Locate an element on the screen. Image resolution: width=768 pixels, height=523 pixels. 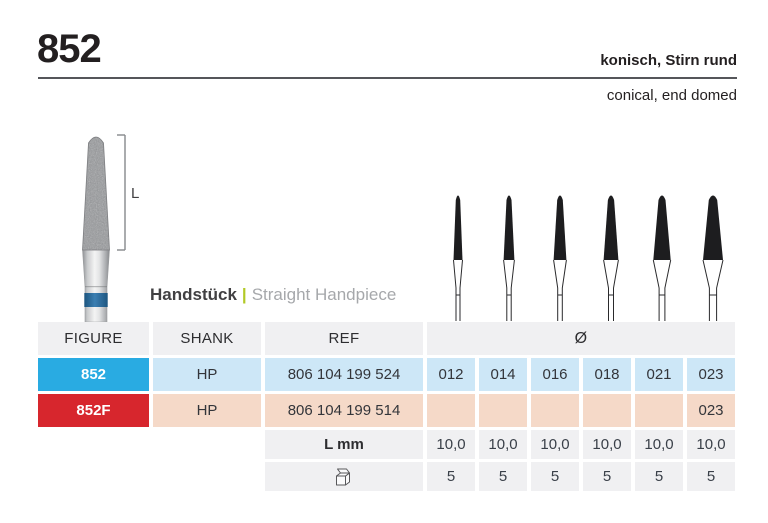
shank-blue-band is located at coordinates (96, 300).